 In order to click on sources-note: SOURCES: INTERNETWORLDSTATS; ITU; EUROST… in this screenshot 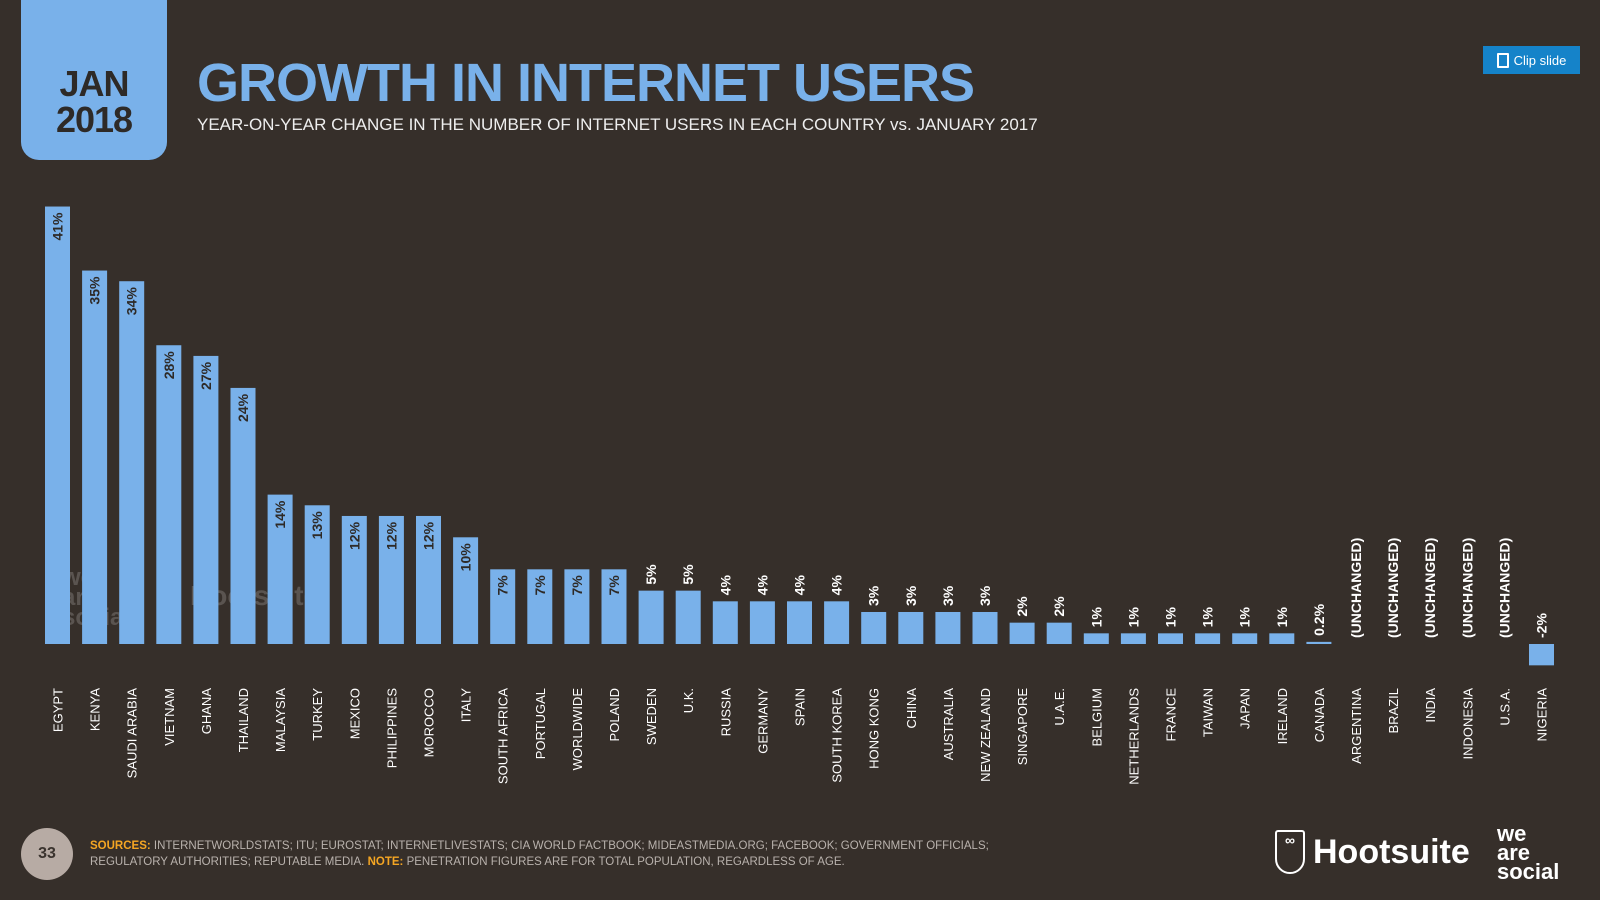, I will do `click(540, 854)`.